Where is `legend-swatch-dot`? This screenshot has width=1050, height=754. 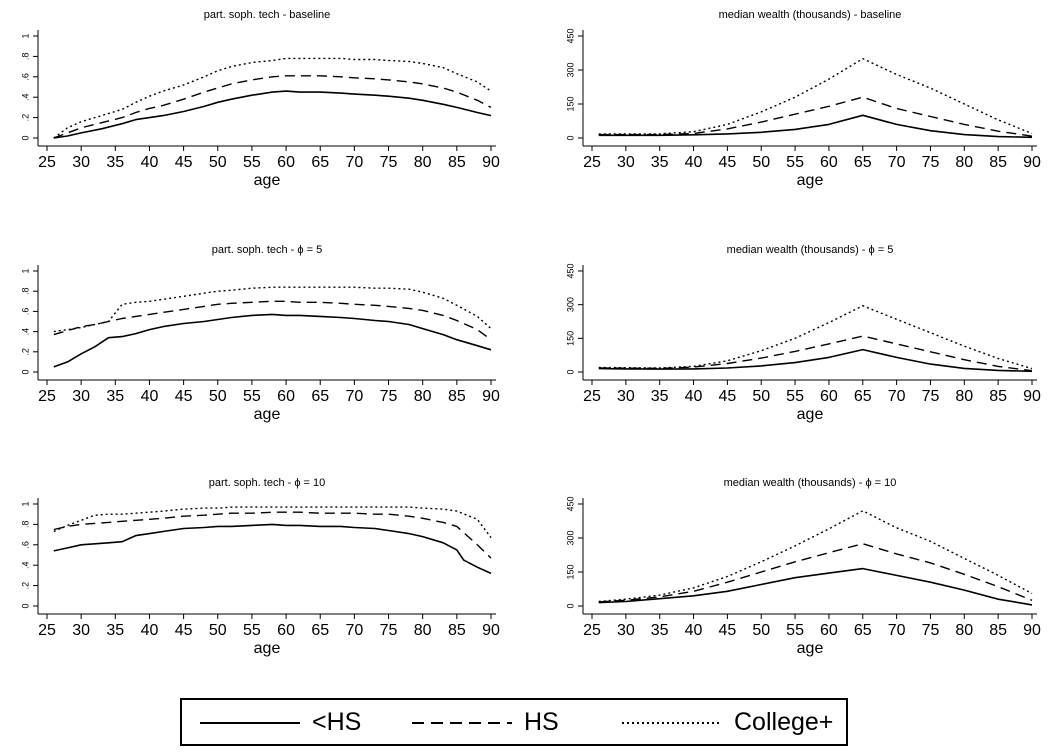
legend-swatch-dot is located at coordinates (672, 723).